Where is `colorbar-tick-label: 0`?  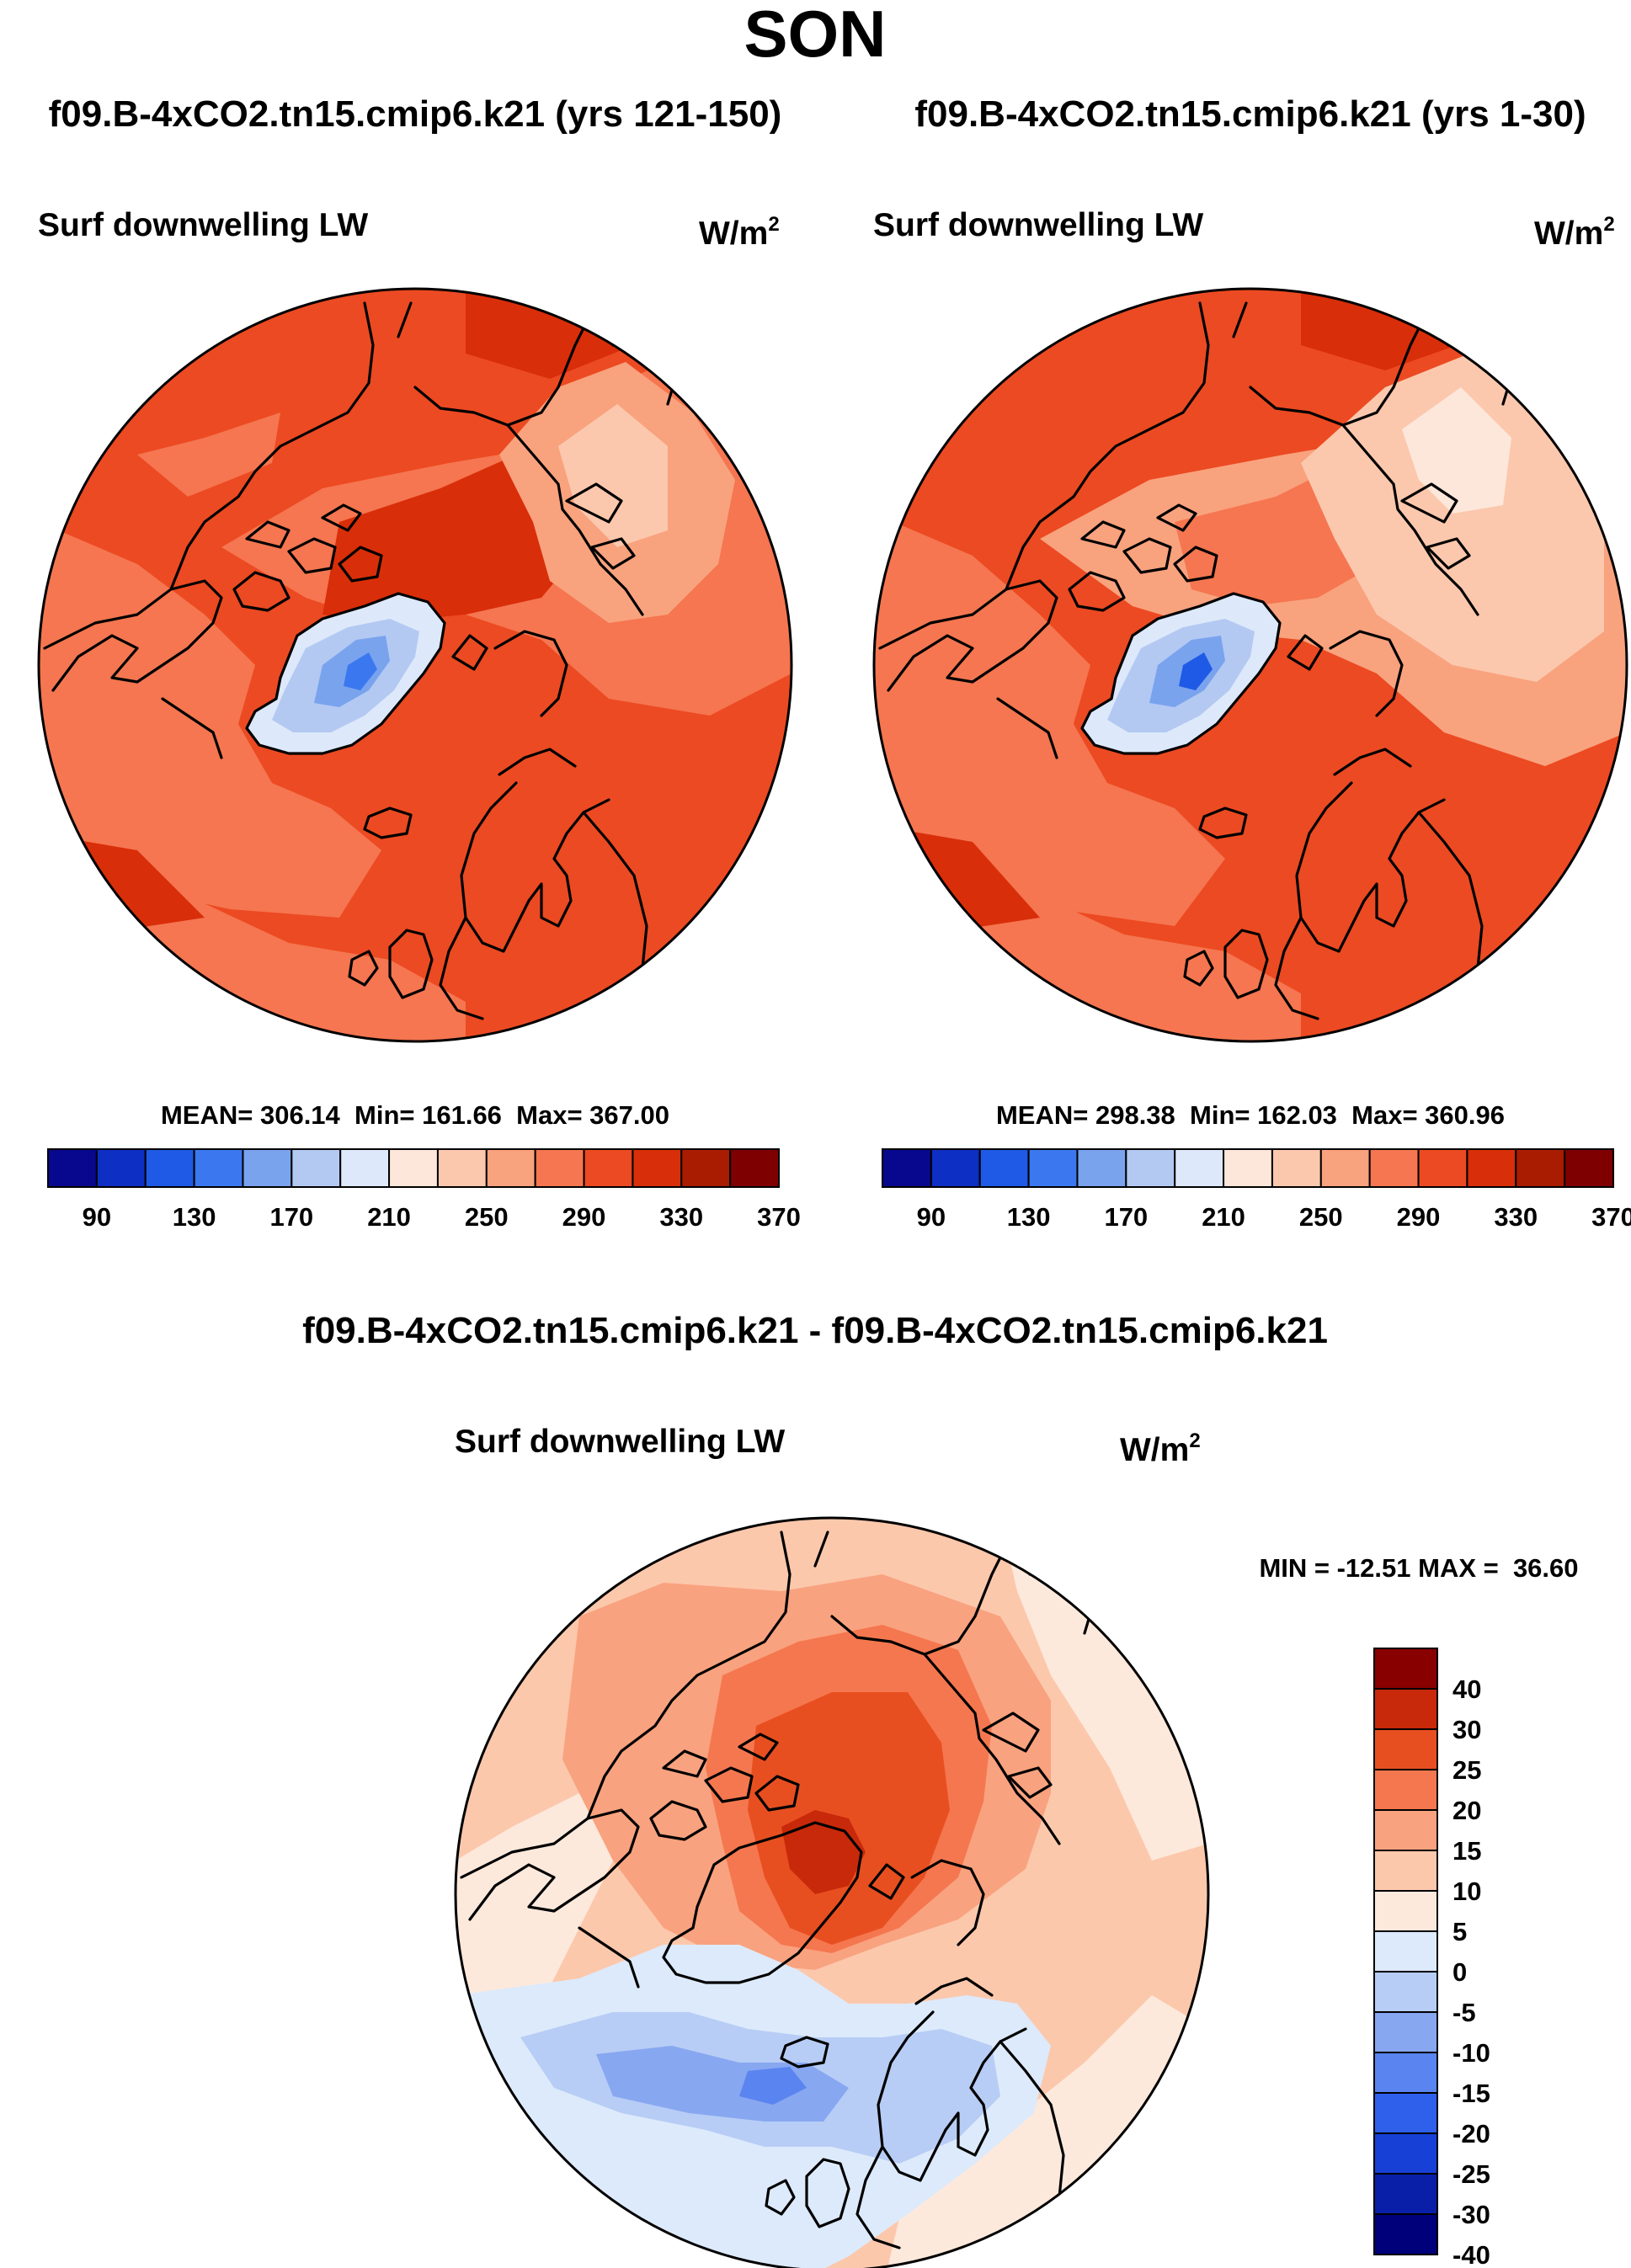 colorbar-tick-label: 0 is located at coordinates (1459, 1972).